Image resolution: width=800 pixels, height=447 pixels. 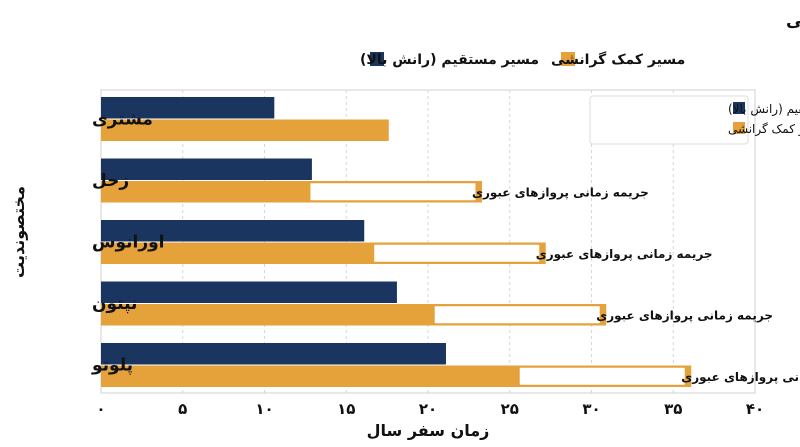 I want to click on x-tick-label: ۳۰, so click(x=591, y=409).